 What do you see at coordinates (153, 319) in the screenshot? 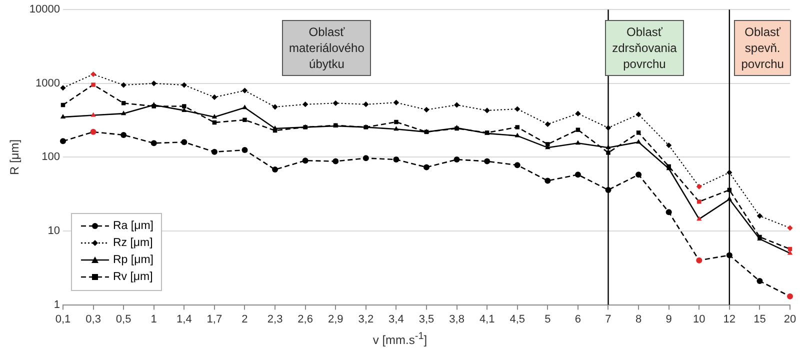
I see `x-tick-label: 1` at bounding box center [153, 319].